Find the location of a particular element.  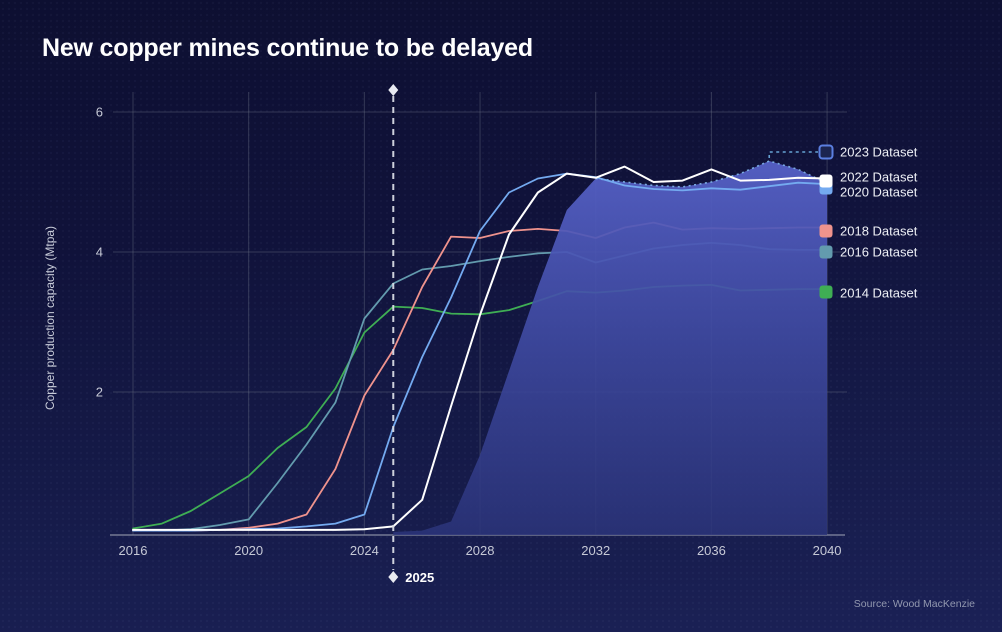

legend-label-2016-dataset: 2016 Dataset is located at coordinates (879, 252).